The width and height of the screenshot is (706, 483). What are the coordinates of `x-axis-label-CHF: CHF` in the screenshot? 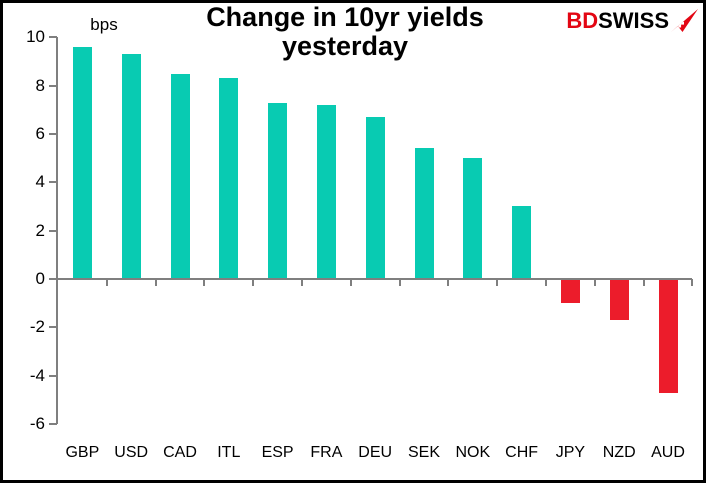 It's located at (522, 452).